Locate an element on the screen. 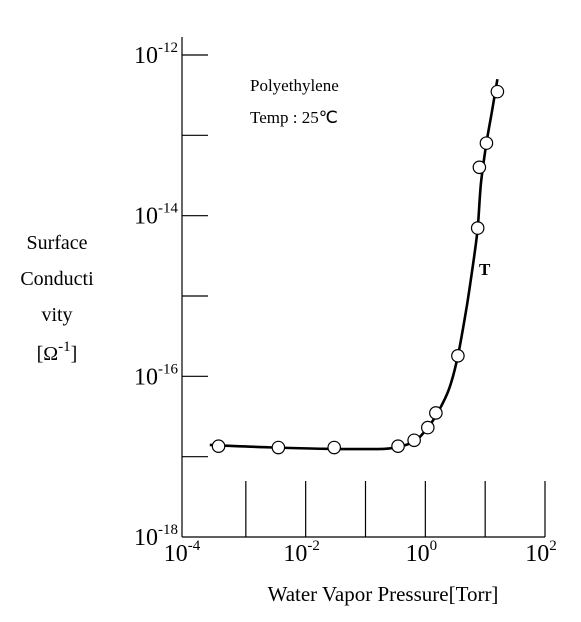 The width and height of the screenshot is (581, 622). x-axis-label: Water Vapor Pressure[Torr] is located at coordinates (383, 594).